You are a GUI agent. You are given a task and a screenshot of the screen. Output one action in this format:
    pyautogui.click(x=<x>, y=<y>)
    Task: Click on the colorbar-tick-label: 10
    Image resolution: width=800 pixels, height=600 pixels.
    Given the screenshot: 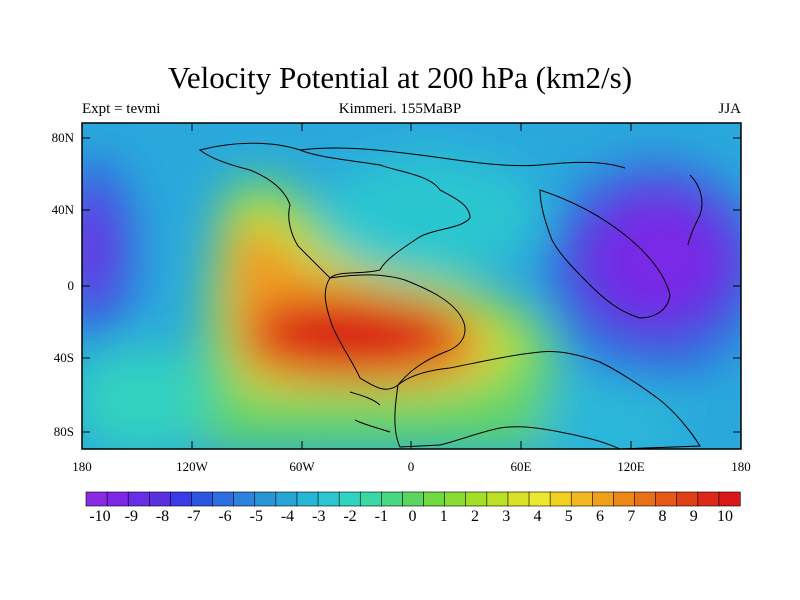 What is the action you would take?
    pyautogui.click(x=725, y=516)
    